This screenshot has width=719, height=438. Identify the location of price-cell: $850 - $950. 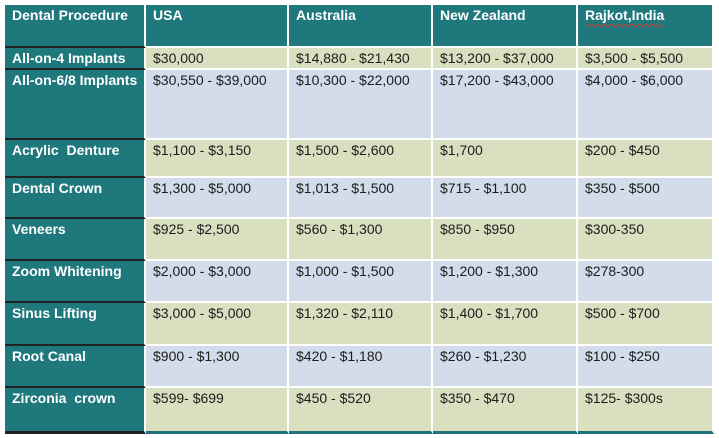
(505, 240).